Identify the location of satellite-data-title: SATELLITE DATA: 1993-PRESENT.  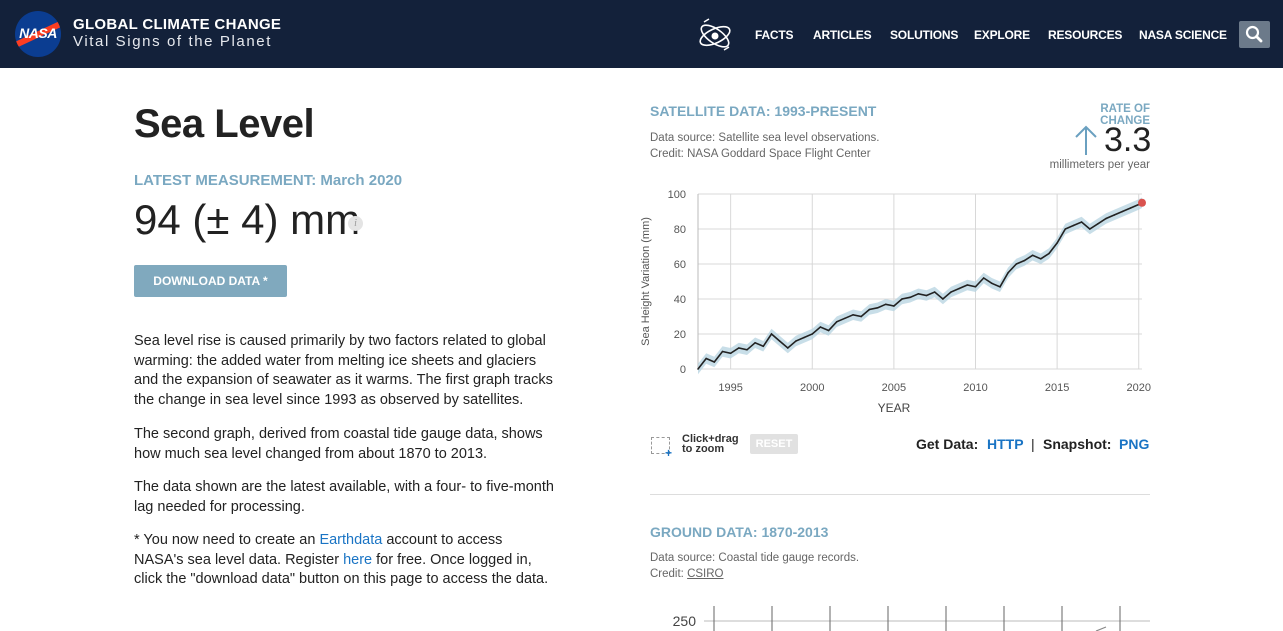
(763, 111).